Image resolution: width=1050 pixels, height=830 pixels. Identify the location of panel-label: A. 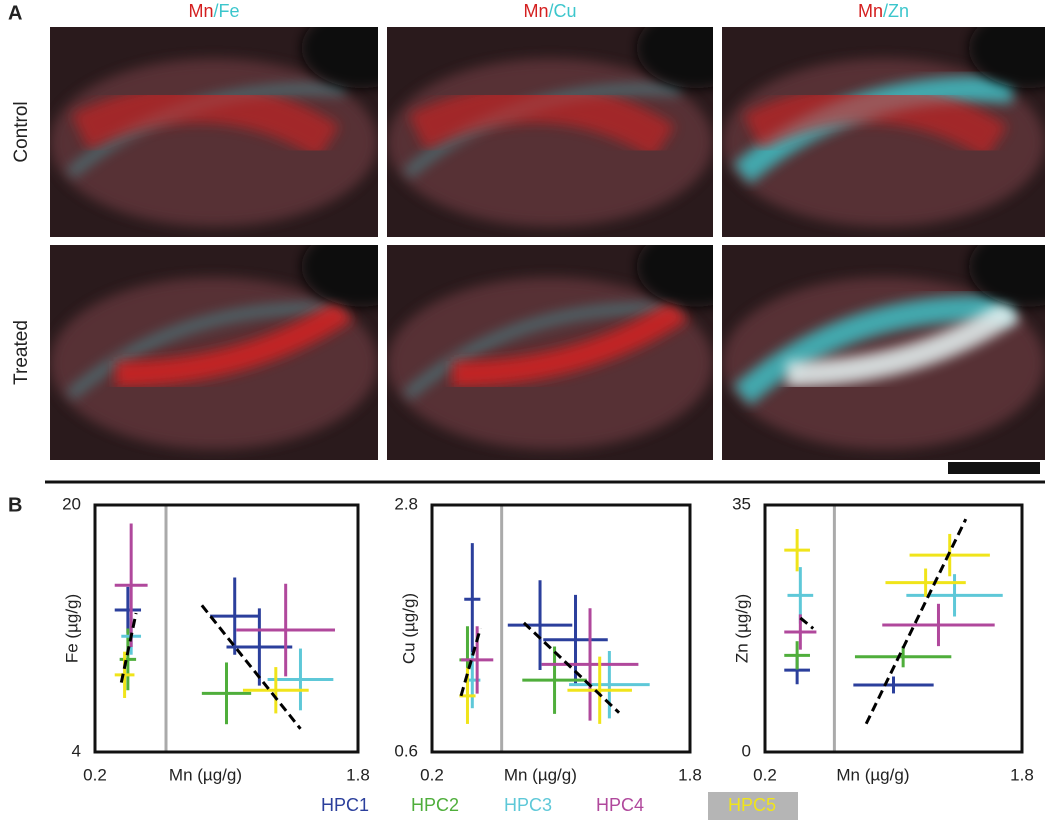
(15, 13).